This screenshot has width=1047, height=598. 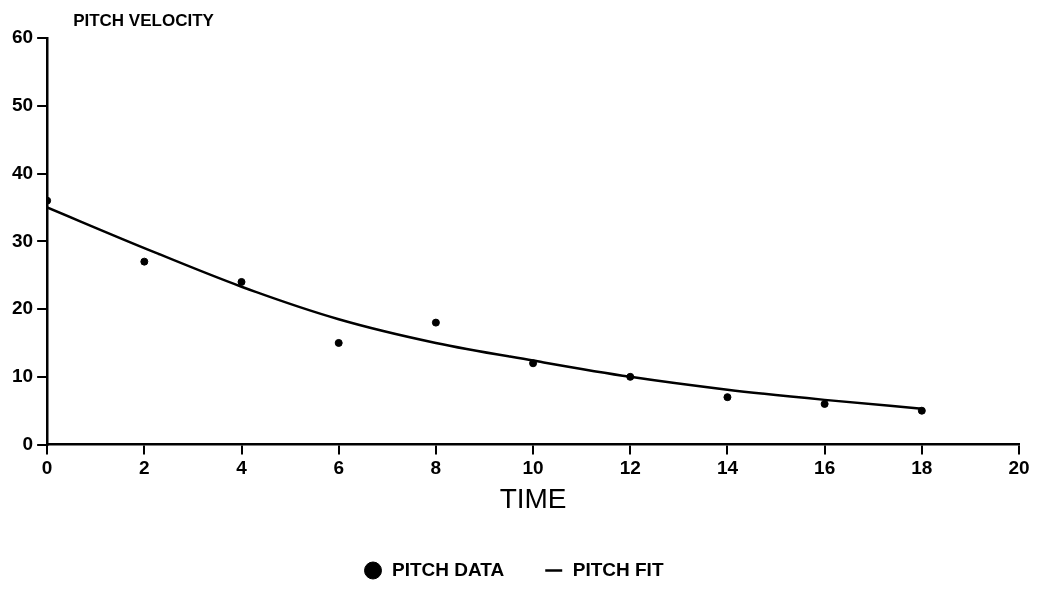 I want to click on x-tick-label: 20, so click(x=1019, y=468).